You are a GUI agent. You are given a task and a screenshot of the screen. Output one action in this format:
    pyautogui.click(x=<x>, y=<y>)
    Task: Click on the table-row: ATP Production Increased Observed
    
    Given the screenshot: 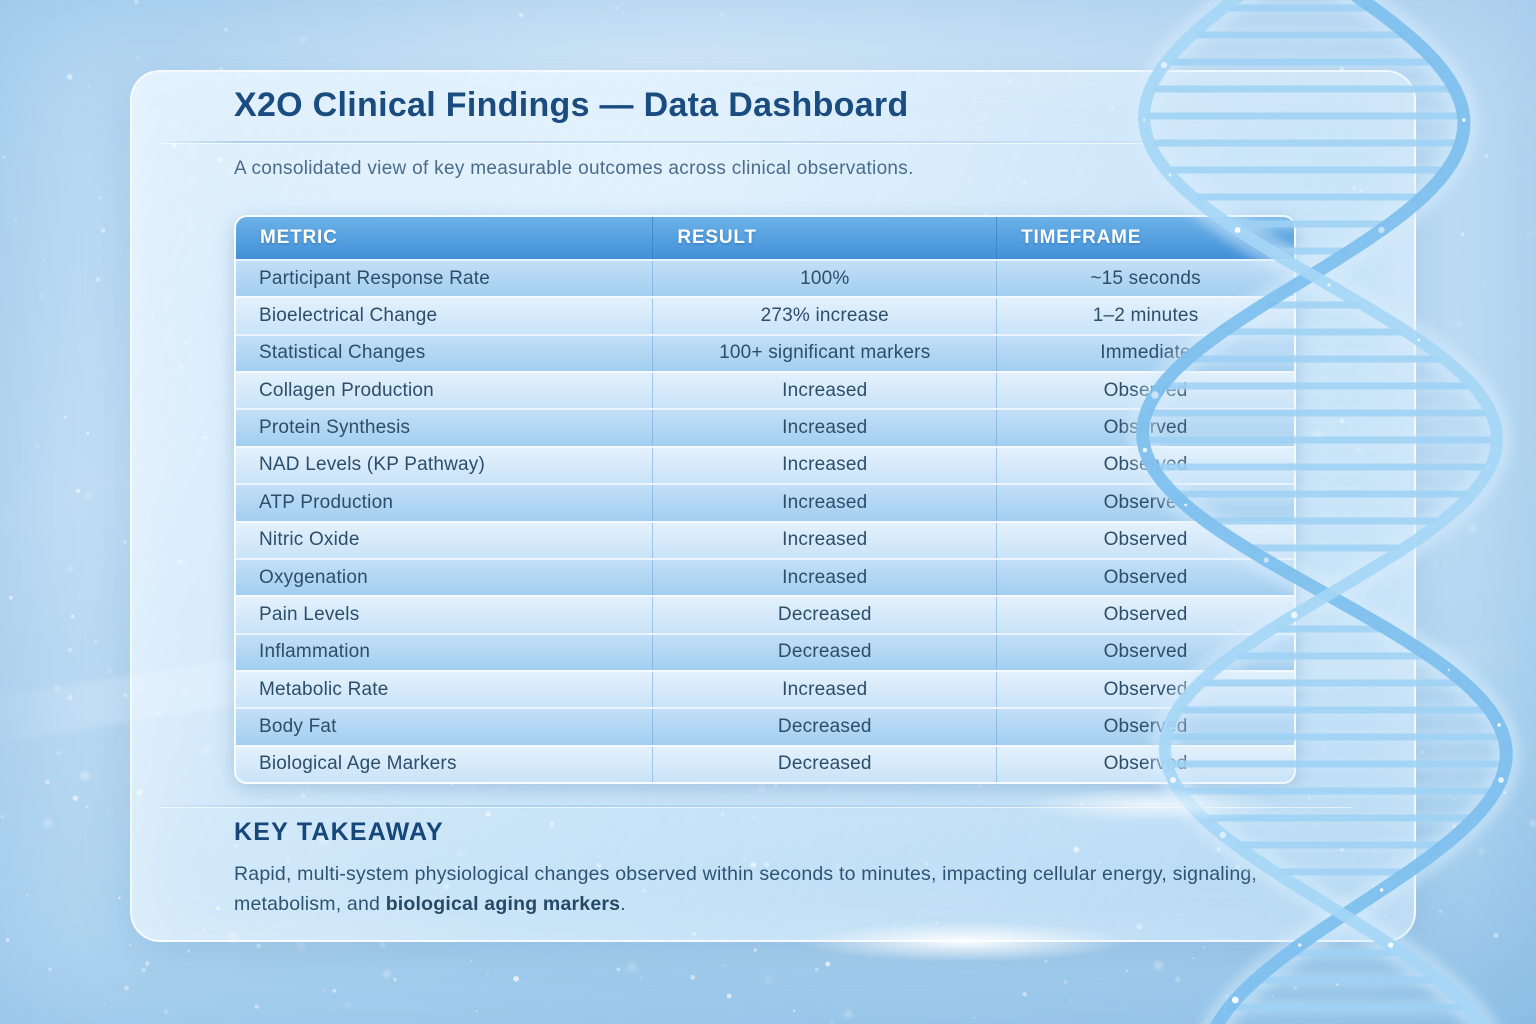 What is the action you would take?
    pyautogui.click(x=765, y=502)
    